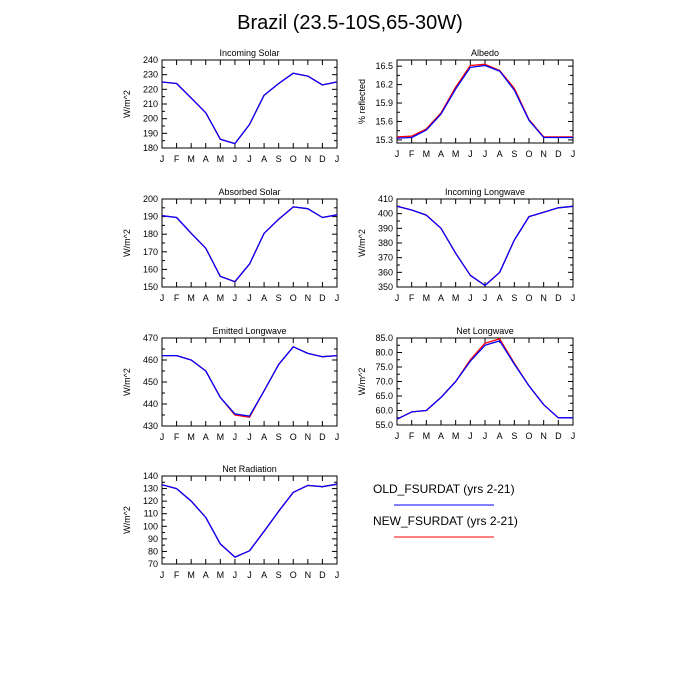  What do you see at coordinates (384, 121) in the screenshot?
I see `y-tick-label: 15.6` at bounding box center [384, 121].